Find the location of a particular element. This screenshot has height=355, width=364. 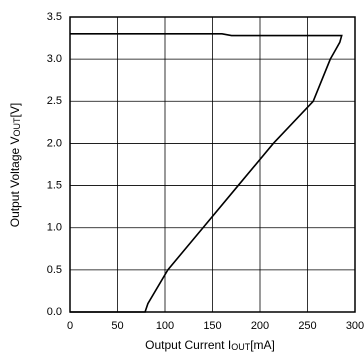

x-tick-label: 0 is located at coordinates (70, 326).